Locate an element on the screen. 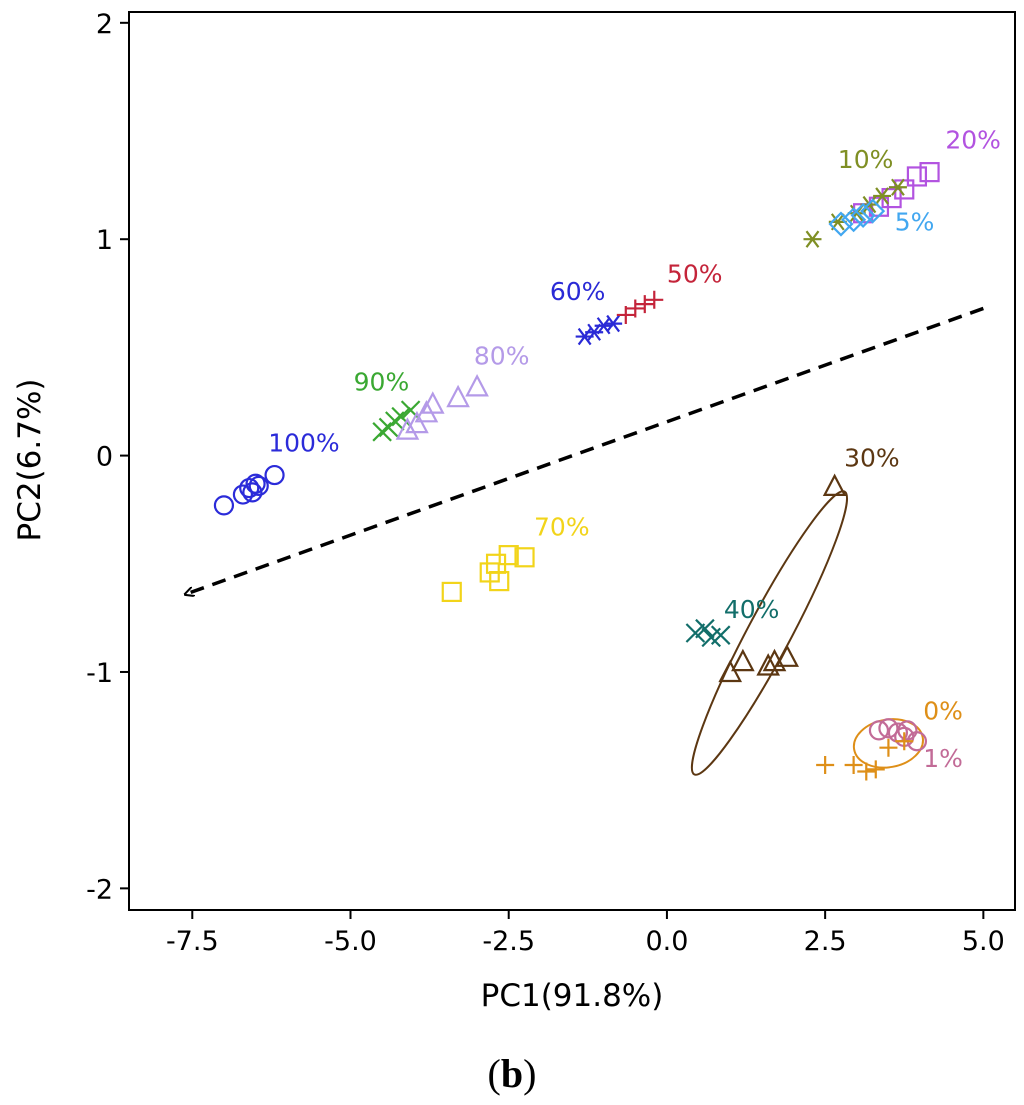  y-tick-label: -1 is located at coordinates (99, 673).